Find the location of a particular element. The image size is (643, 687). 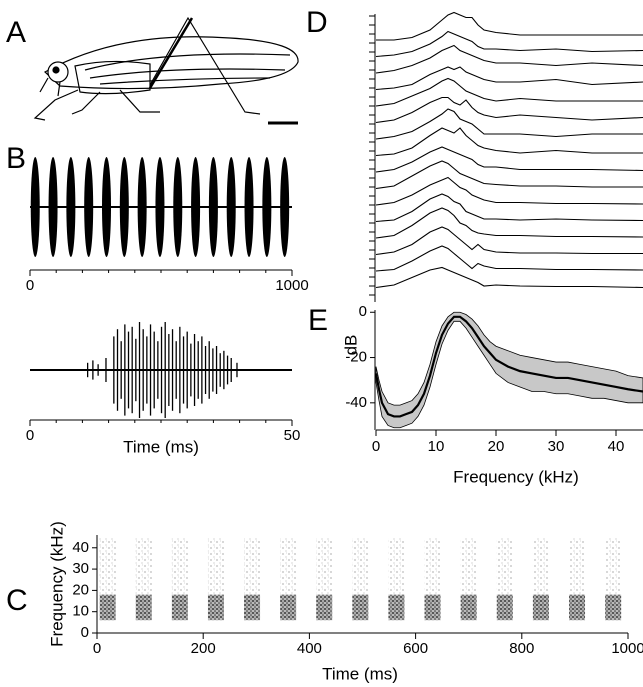

y-tick-label: 30 is located at coordinates (80, 568).